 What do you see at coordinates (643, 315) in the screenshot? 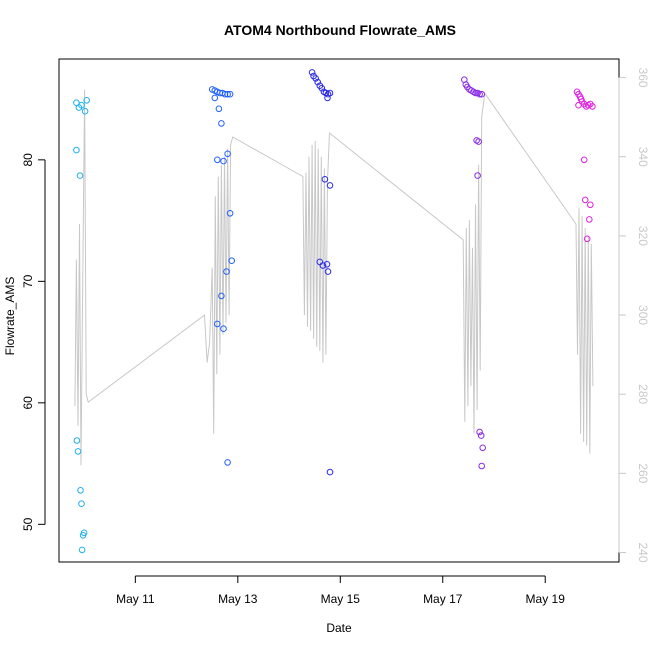
I see `y2-tick-label: 300` at bounding box center [643, 315].